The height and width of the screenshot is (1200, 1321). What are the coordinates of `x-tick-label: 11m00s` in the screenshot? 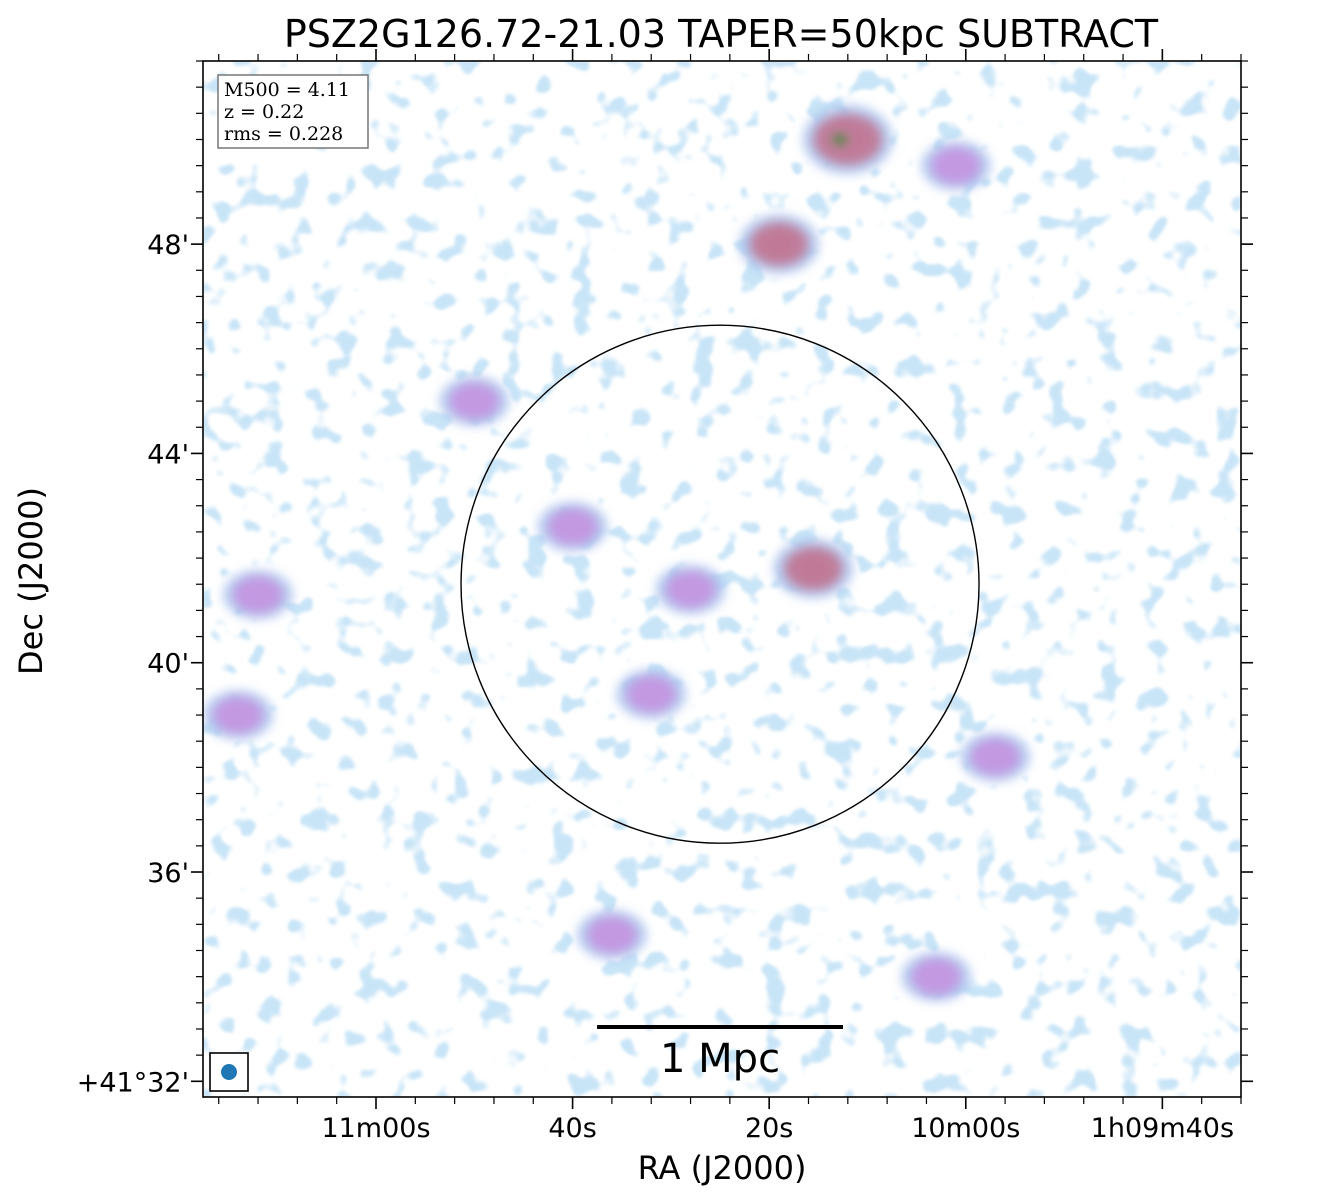 It's located at (375, 1128).